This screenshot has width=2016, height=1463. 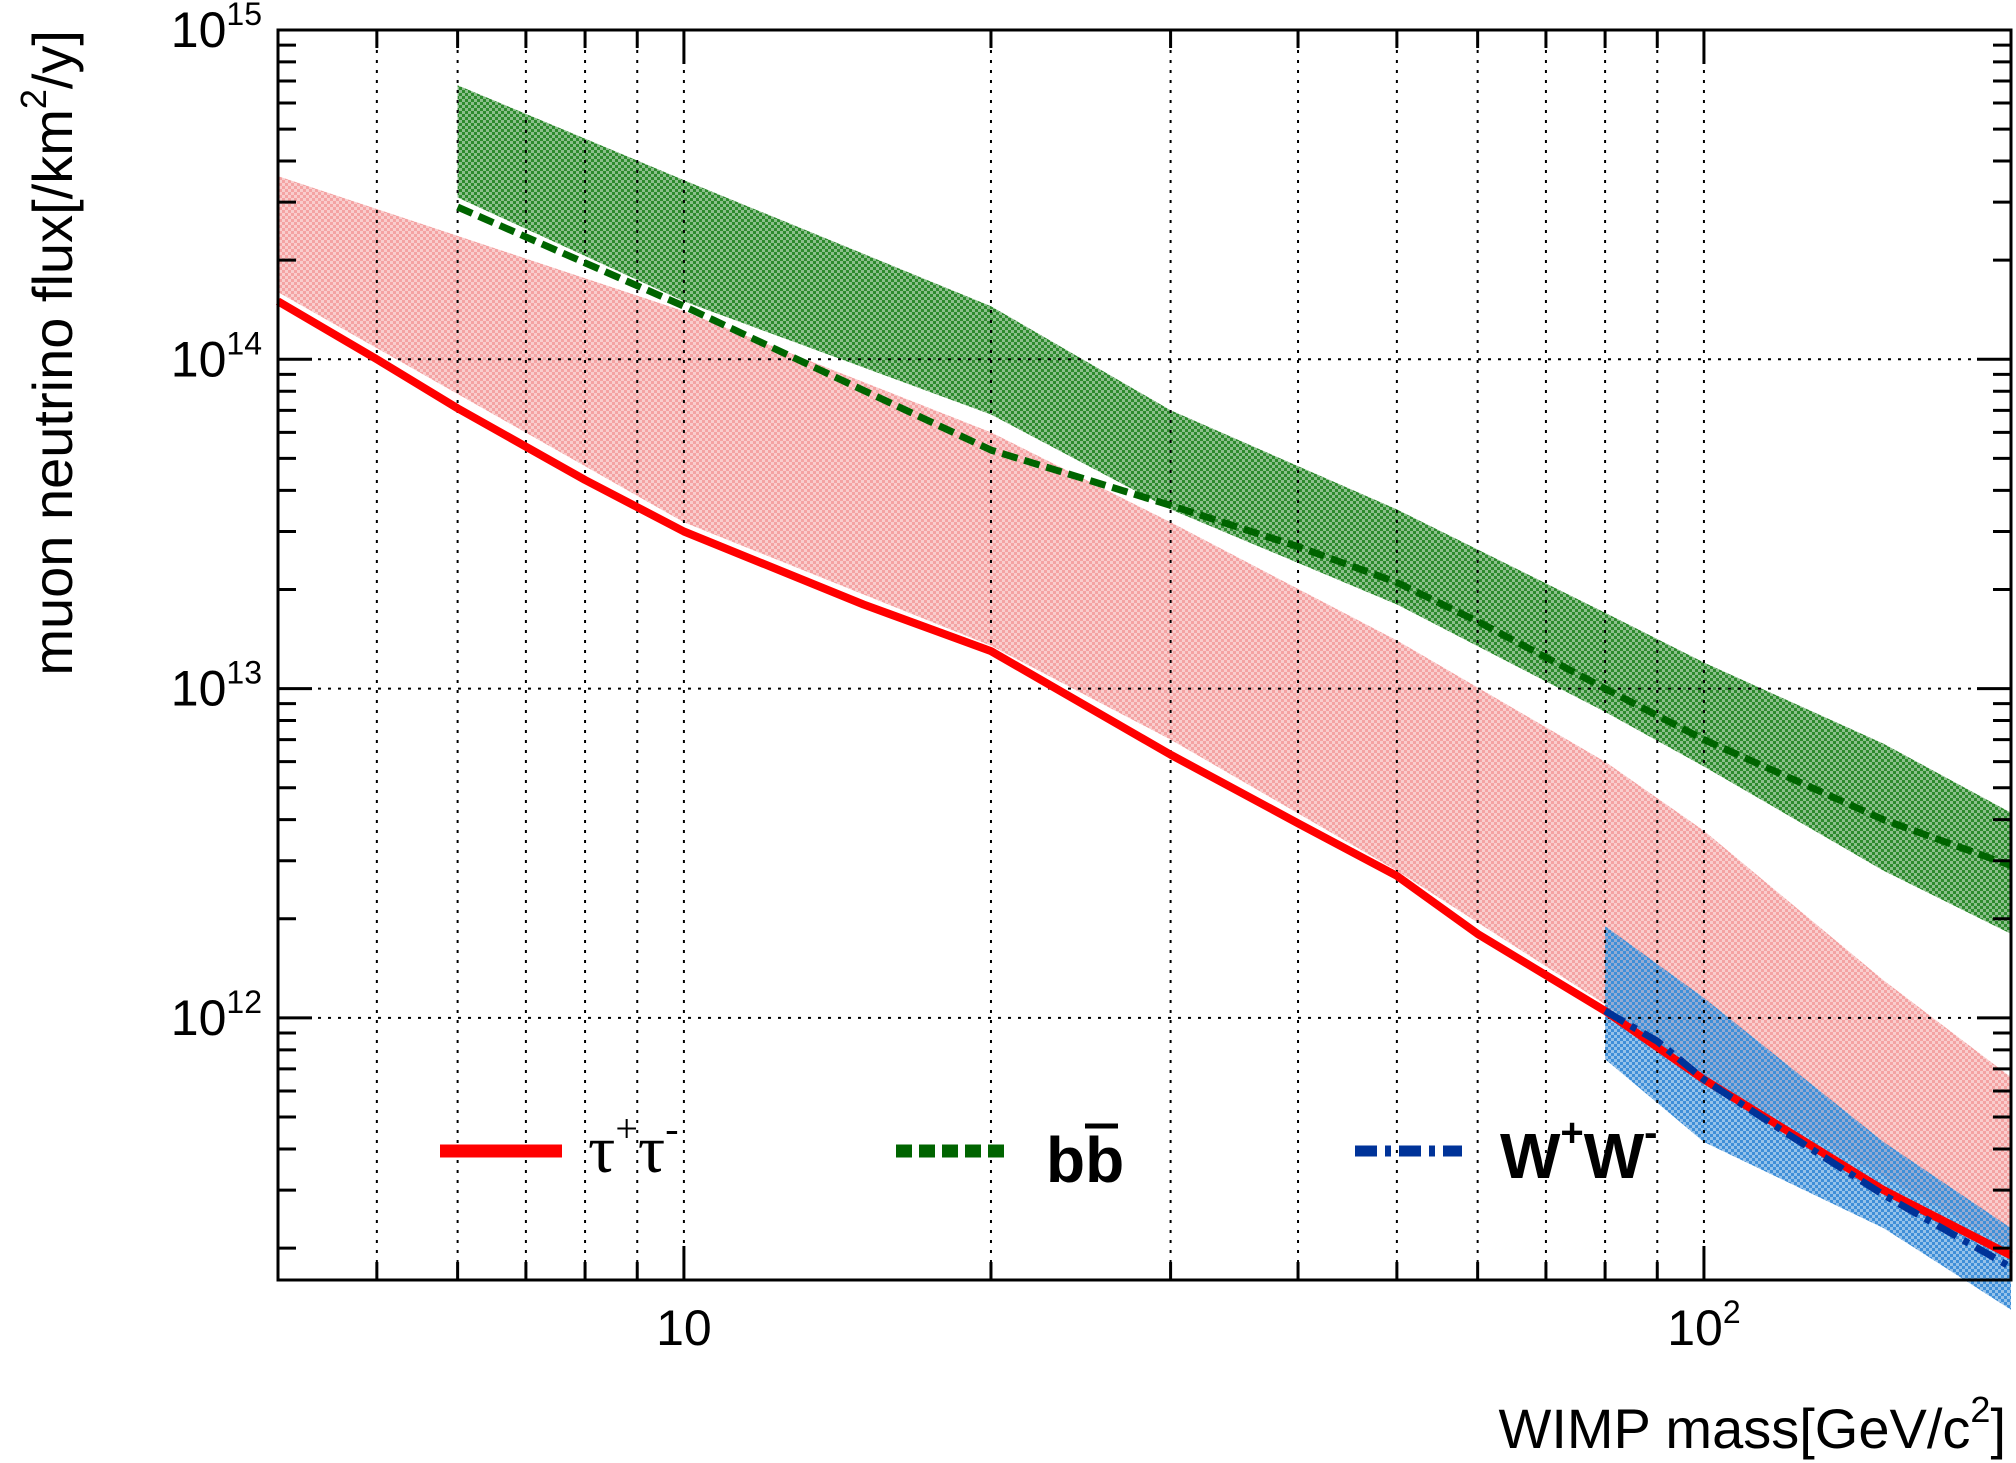 What do you see at coordinates (216, 1015) in the screenshot?
I see `y-tick-label: 1012` at bounding box center [216, 1015].